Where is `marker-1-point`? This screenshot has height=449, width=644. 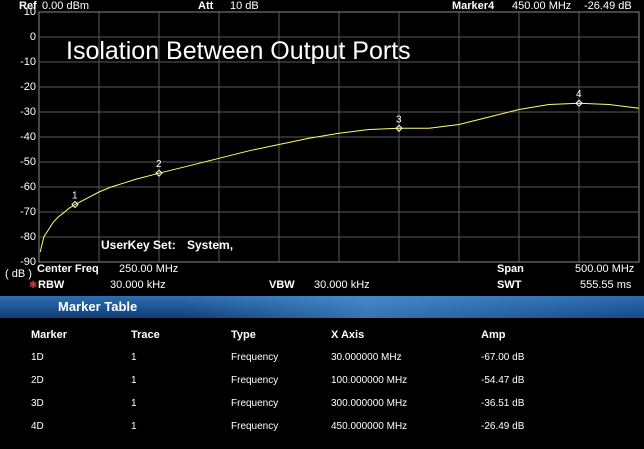
marker-1-point is located at coordinates (75, 204).